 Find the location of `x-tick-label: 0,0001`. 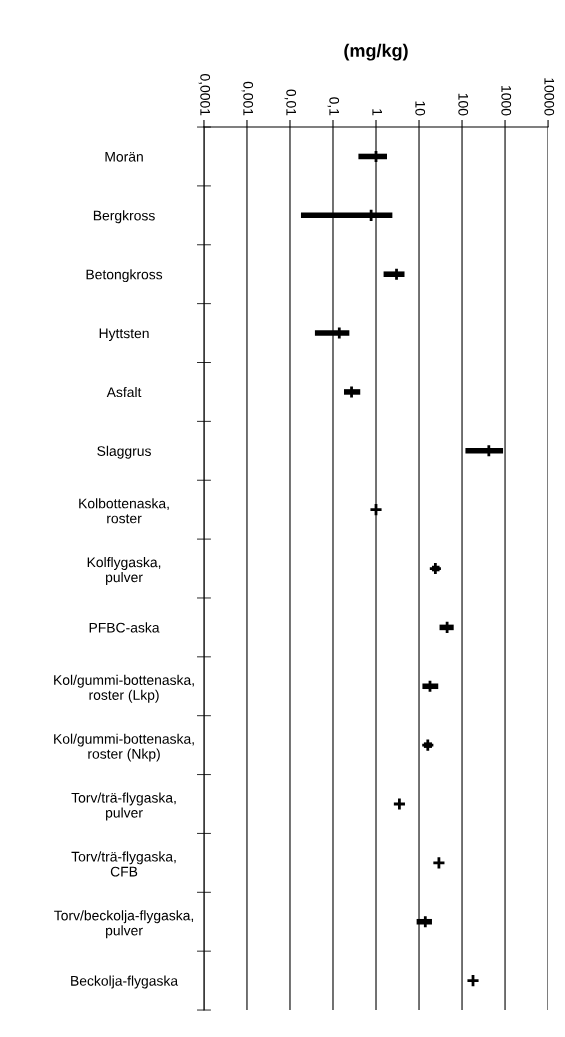

x-tick-label: 0,0001 is located at coordinates (204, 94).